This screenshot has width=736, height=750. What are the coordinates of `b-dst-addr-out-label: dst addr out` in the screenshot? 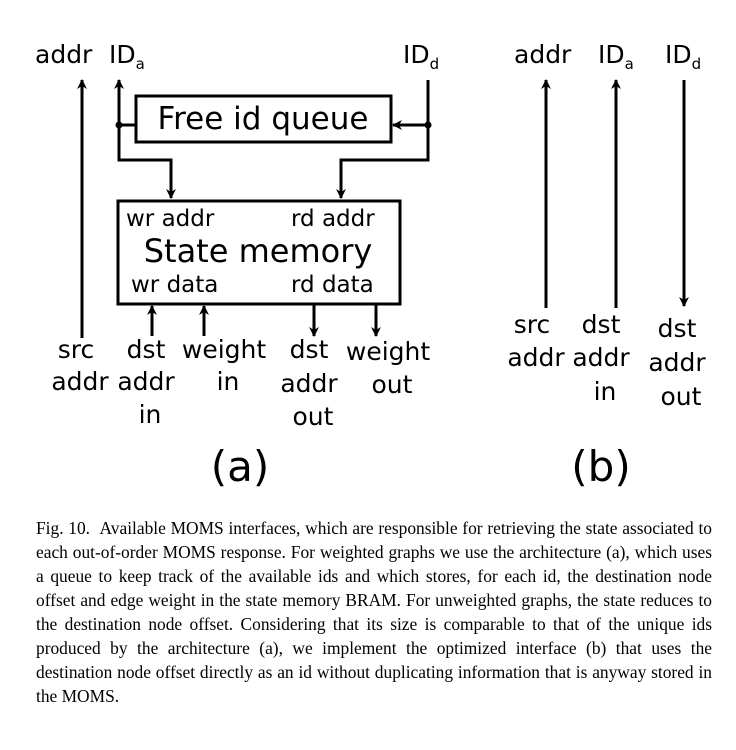 It's located at (680, 362).